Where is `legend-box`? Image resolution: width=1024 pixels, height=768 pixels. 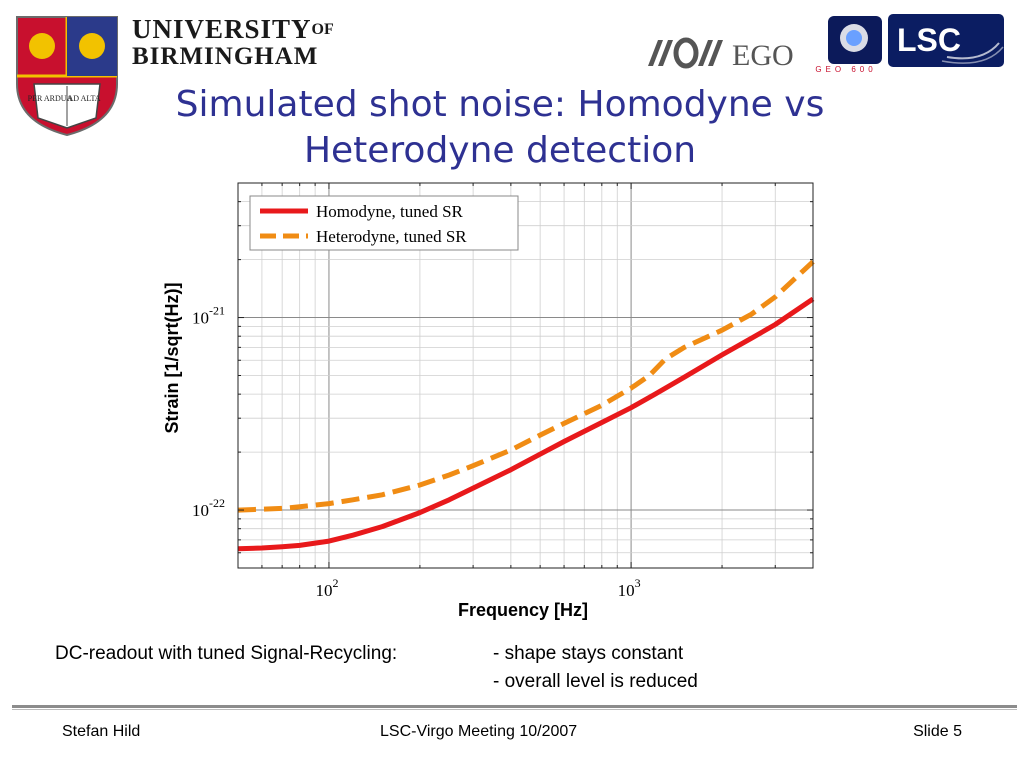
legend-box is located at coordinates (384, 223).